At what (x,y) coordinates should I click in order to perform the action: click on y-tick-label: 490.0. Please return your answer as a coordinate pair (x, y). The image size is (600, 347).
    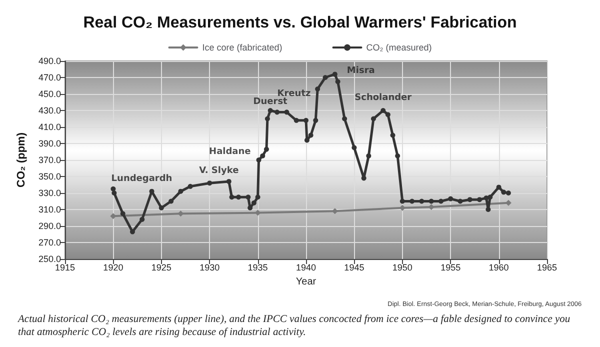
    Looking at the image, I should click on (49, 61).